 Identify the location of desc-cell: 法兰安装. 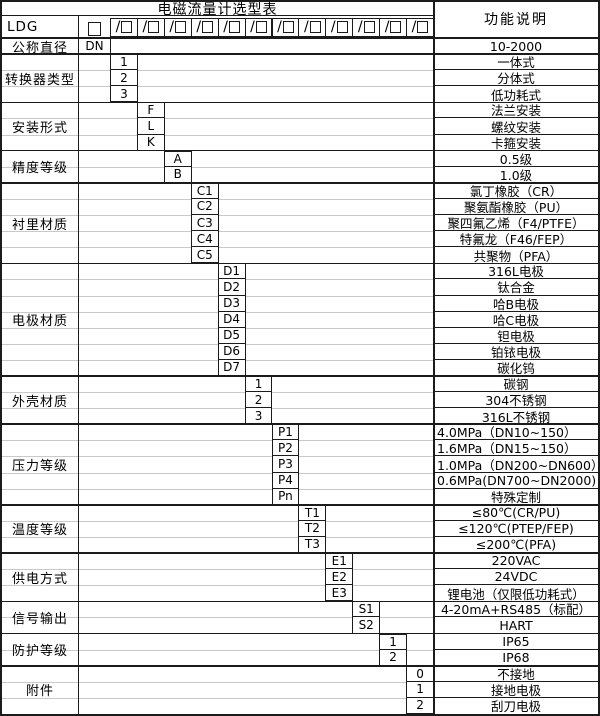
(516, 110).